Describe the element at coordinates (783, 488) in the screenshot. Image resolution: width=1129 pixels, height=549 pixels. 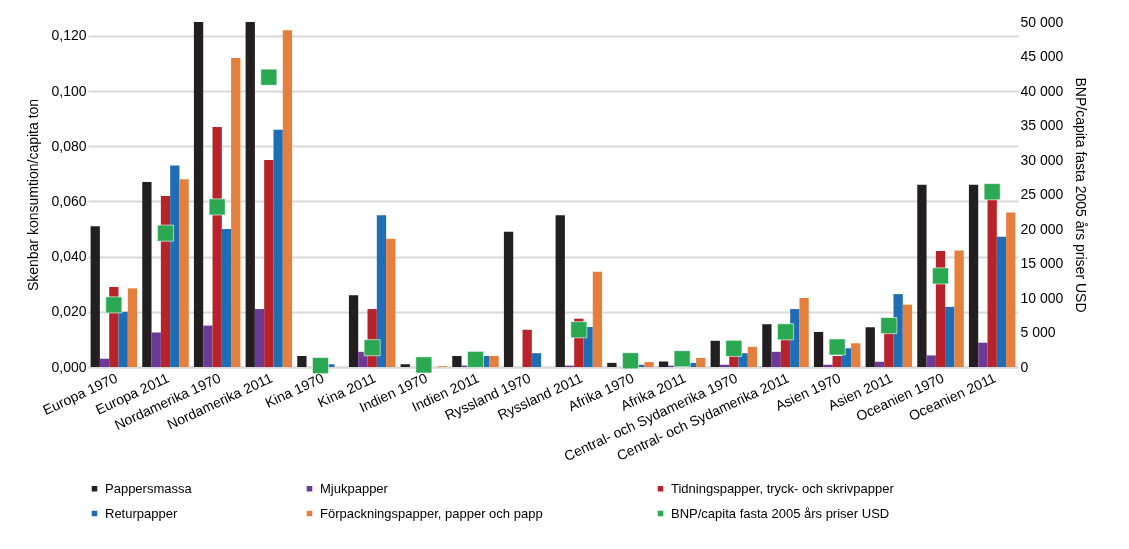
I see `legend-label: Tidningspapper, tryck- och skrivpapper` at that location.